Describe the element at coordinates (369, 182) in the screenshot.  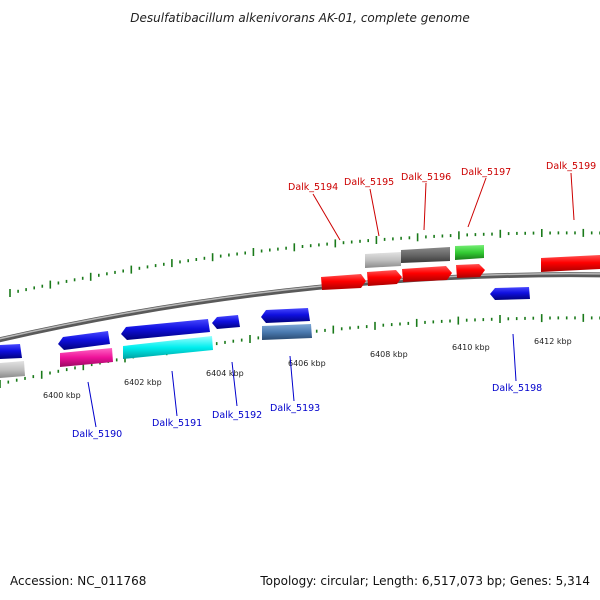
I see `gene-label-5195: Dalk_5195` at that location.